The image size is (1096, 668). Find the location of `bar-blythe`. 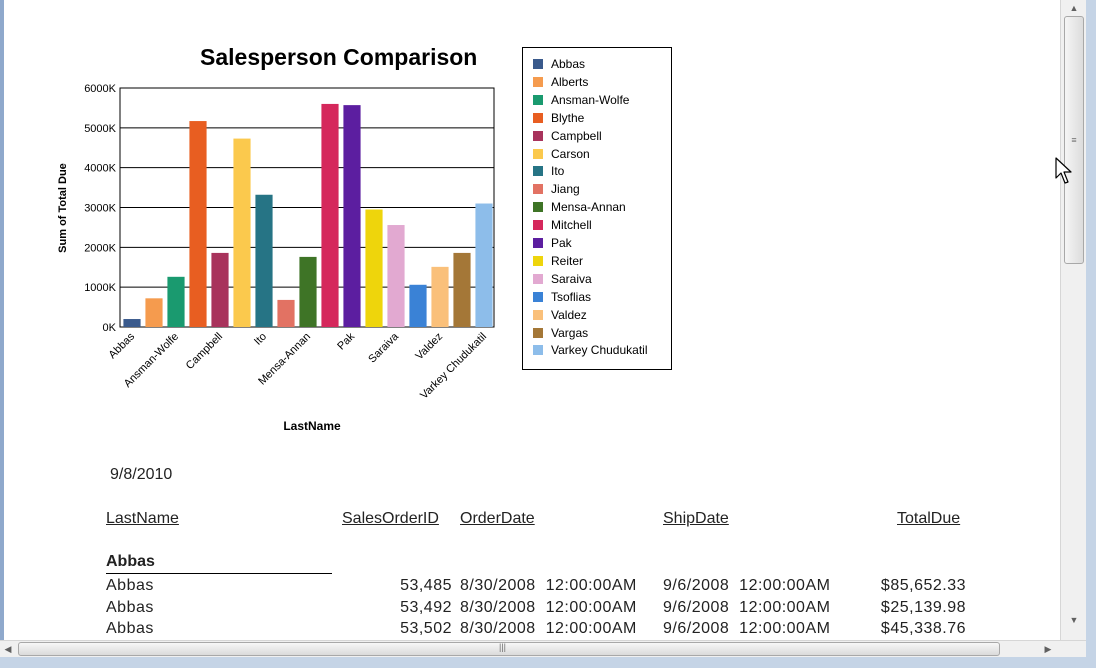

bar-blythe is located at coordinates (198, 224).